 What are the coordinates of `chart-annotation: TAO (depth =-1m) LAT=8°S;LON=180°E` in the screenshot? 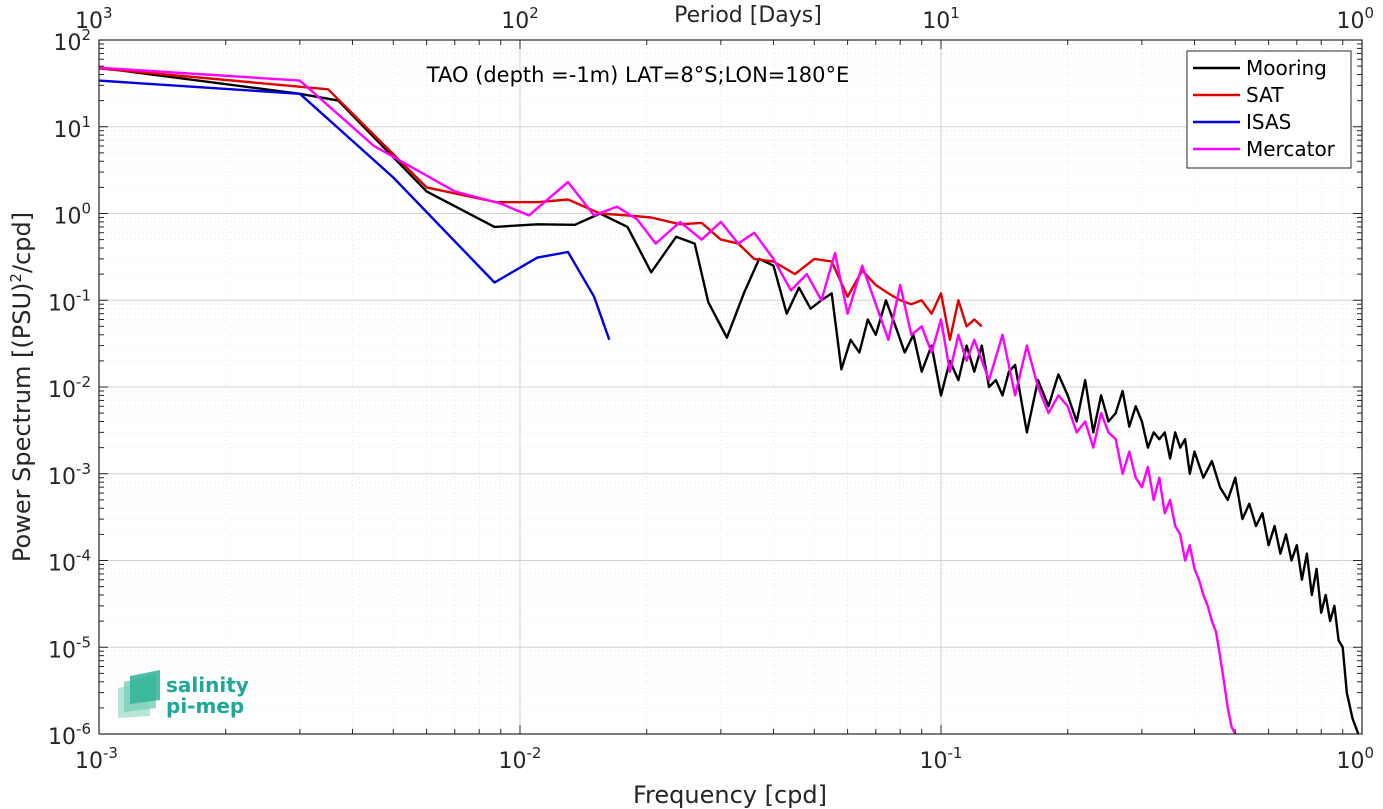 It's located at (638, 75).